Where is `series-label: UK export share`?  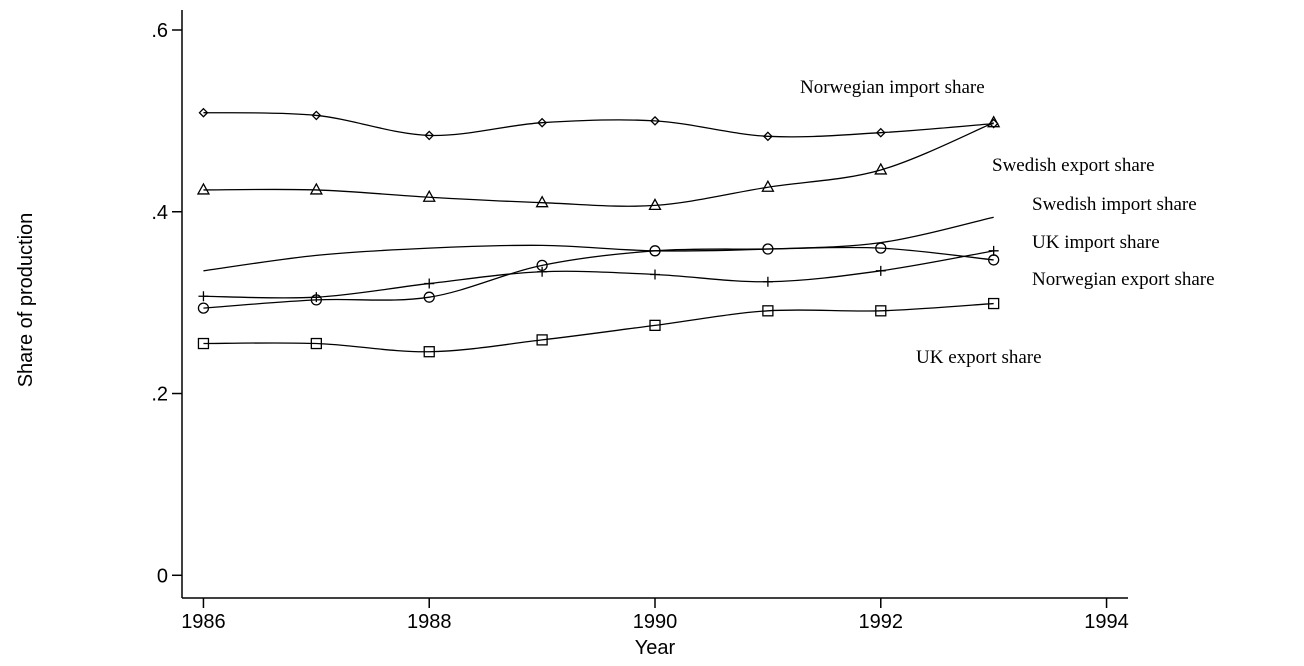
series-label: UK export share is located at coordinates (979, 357).